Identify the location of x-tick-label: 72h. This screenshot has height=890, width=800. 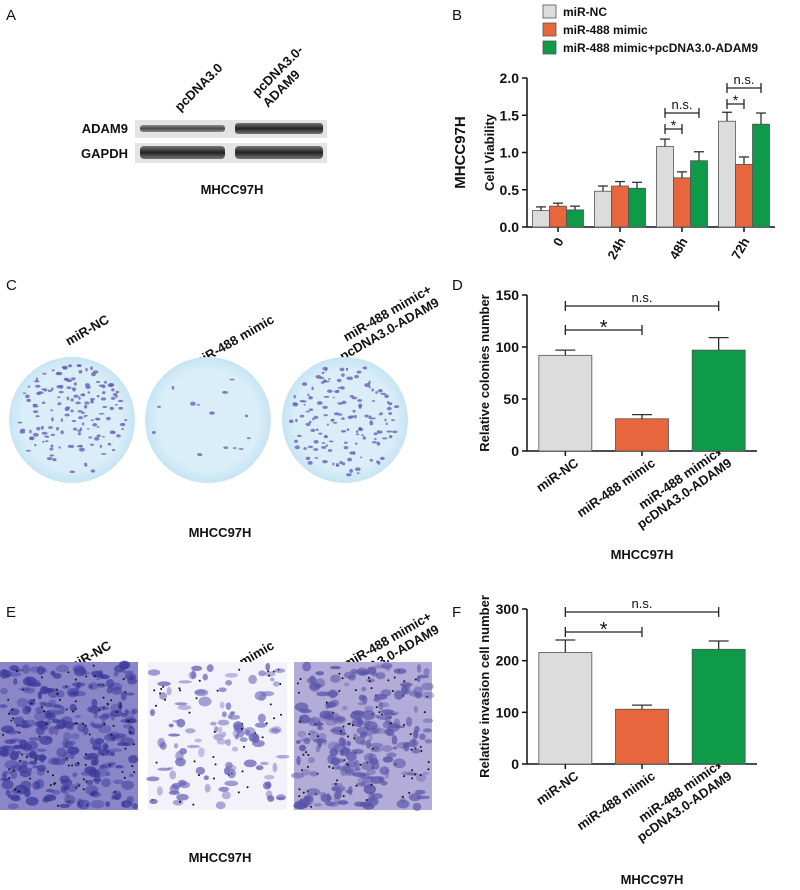
(740, 248).